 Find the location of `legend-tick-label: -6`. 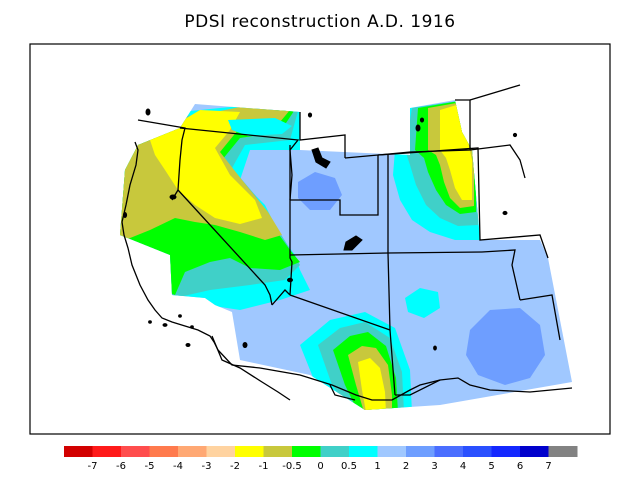

legend-tick-label: -6 is located at coordinates (121, 466).